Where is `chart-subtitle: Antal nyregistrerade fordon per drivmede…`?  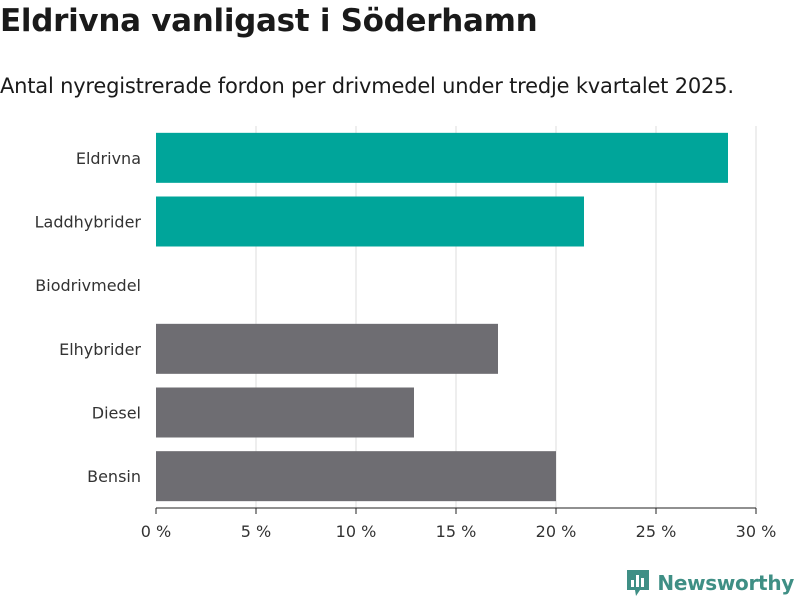 chart-subtitle: Antal nyregistrerade fordon per drivmede… is located at coordinates (367, 86).